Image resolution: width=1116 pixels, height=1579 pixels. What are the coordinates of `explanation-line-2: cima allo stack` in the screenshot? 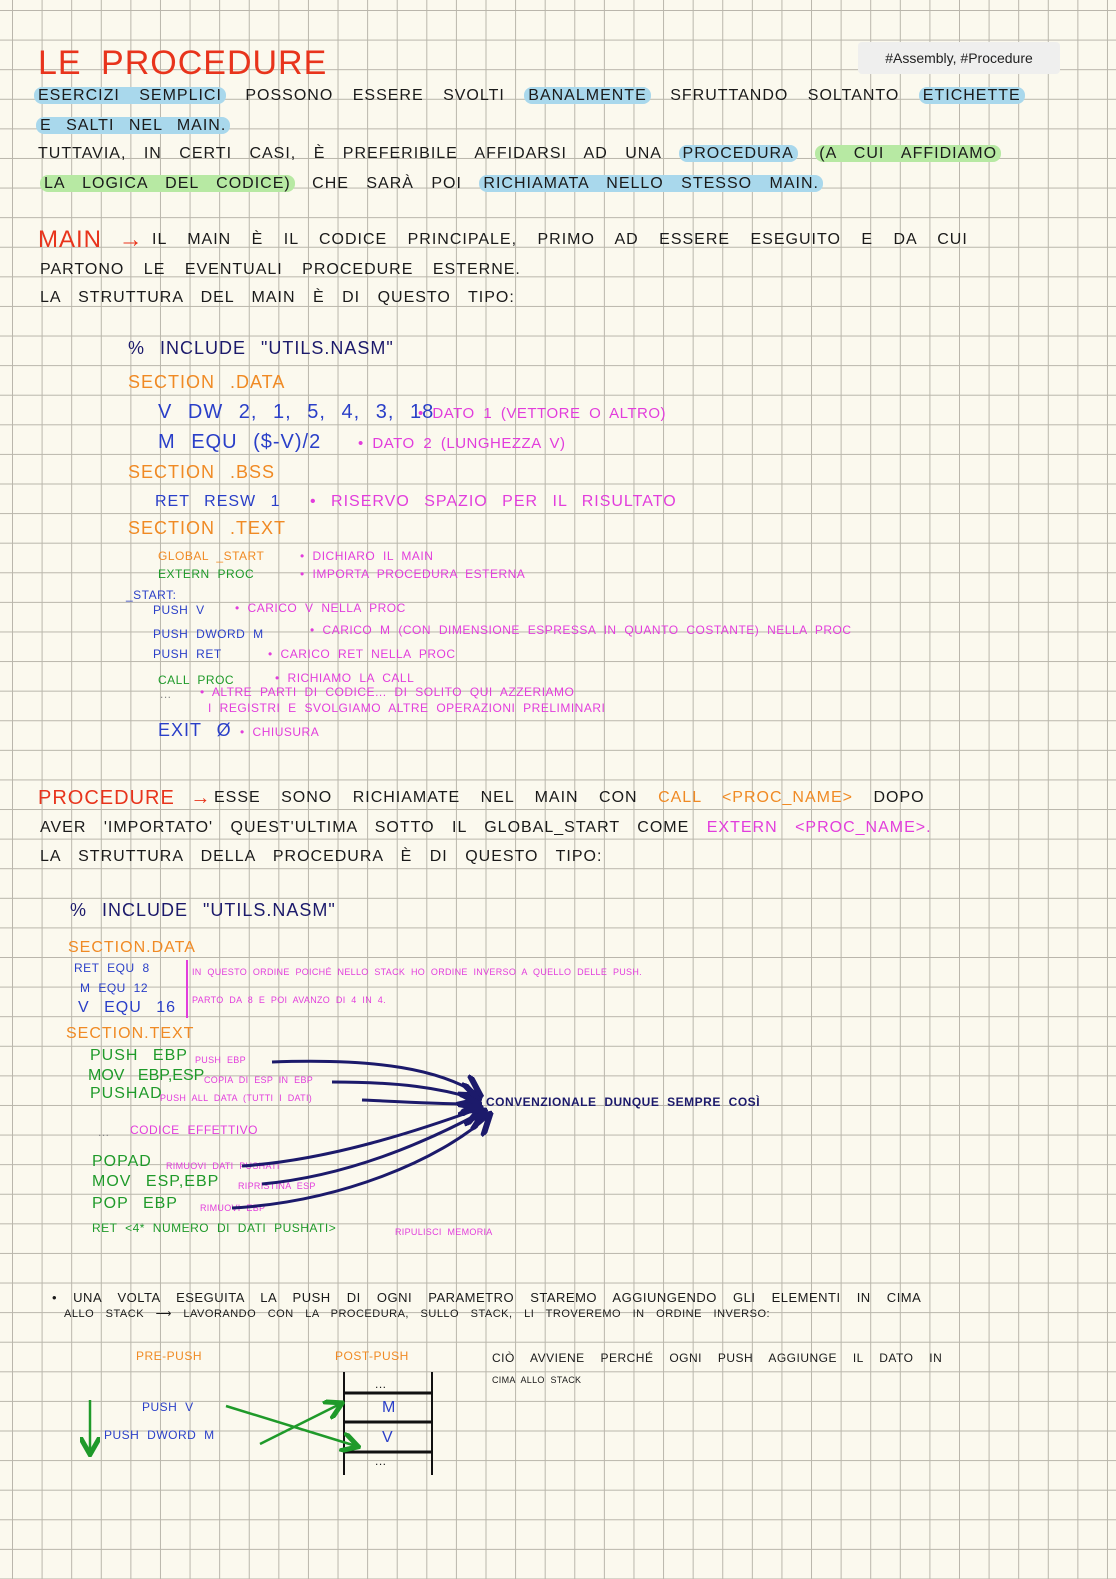 It's located at (537, 1380).